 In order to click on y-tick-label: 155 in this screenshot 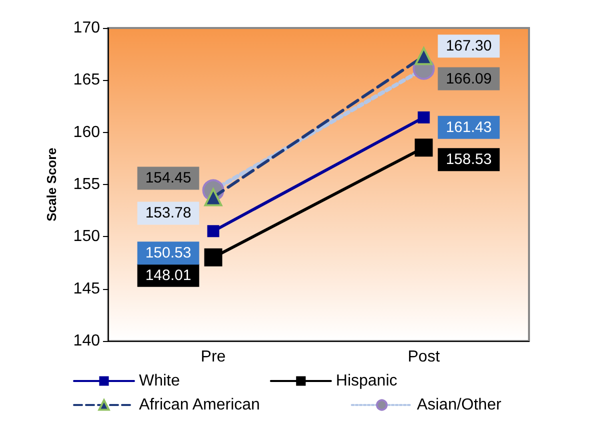, I will do `click(86, 184)`.